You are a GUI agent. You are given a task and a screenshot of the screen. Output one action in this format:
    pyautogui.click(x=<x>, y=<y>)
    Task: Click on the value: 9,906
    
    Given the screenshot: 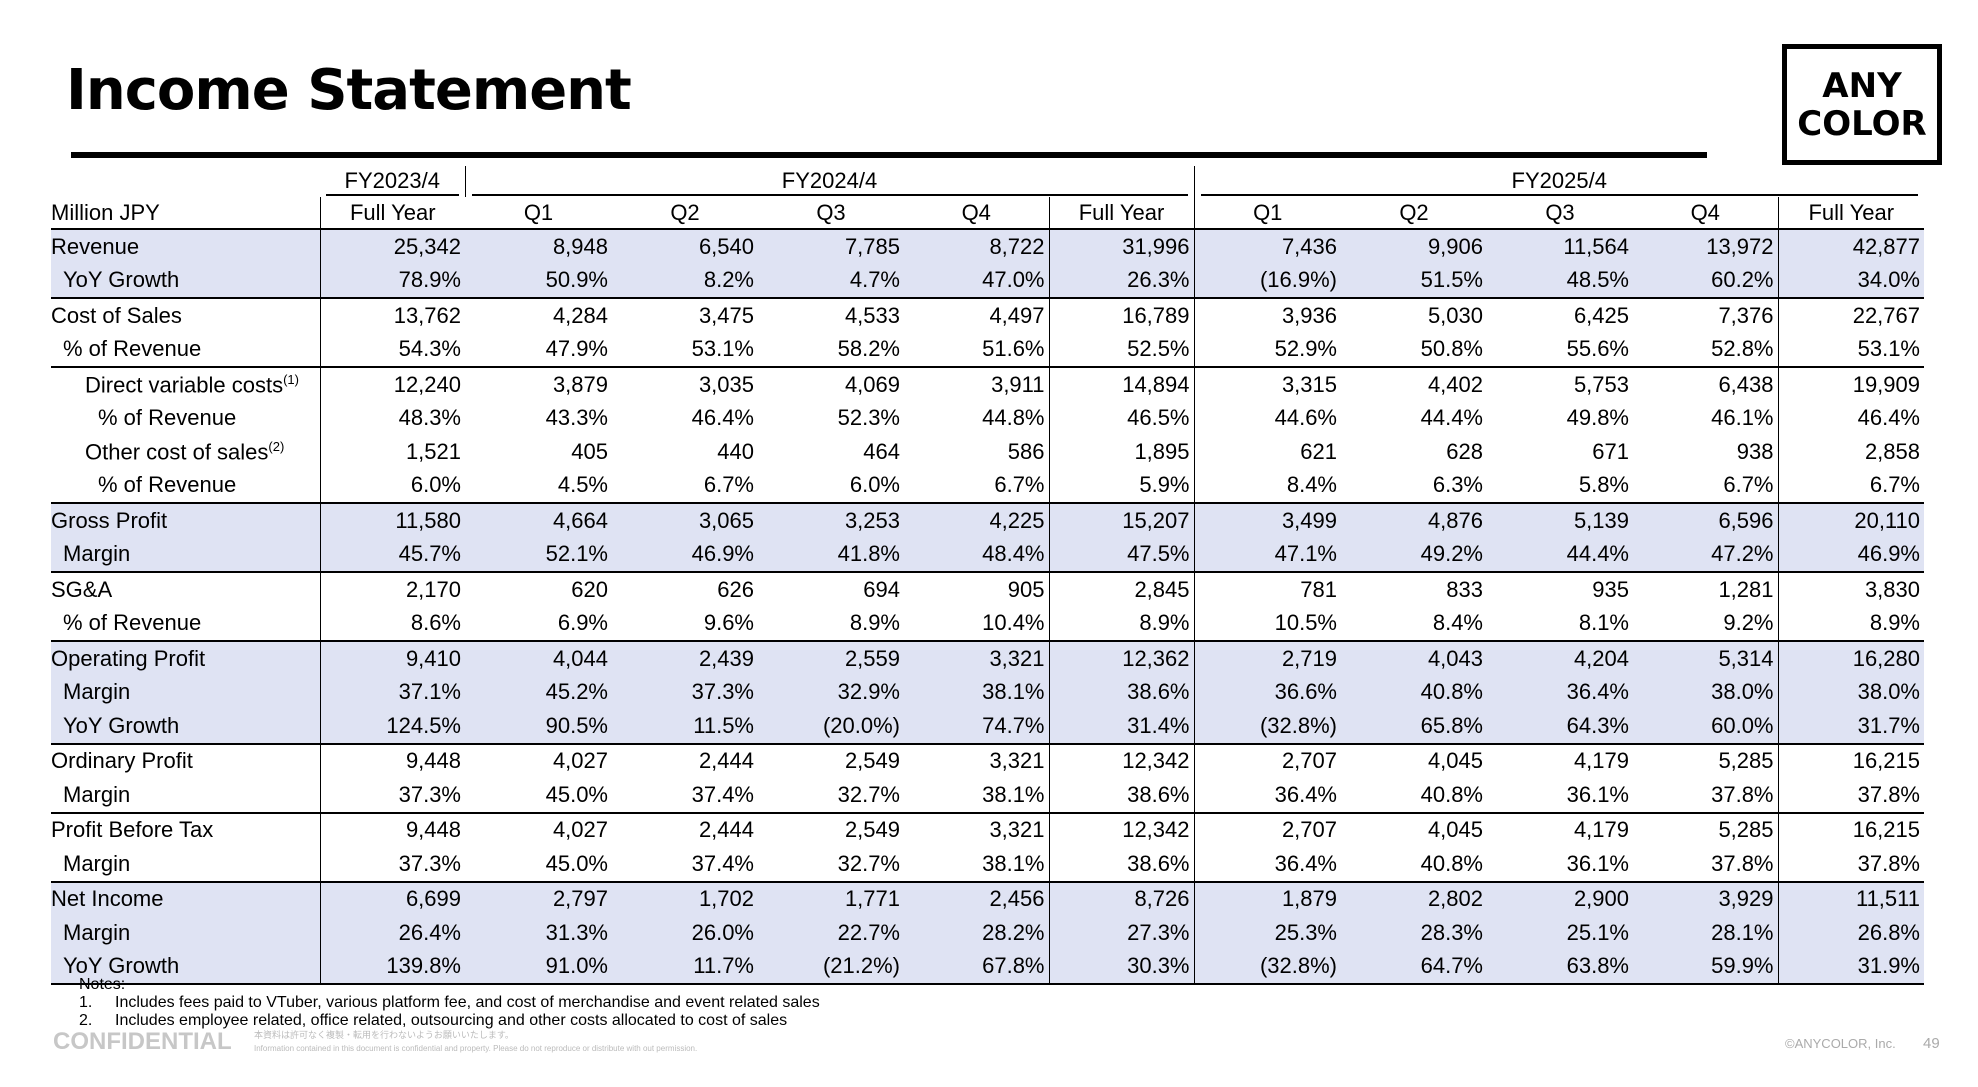 What is the action you would take?
    pyautogui.click(x=1414, y=246)
    